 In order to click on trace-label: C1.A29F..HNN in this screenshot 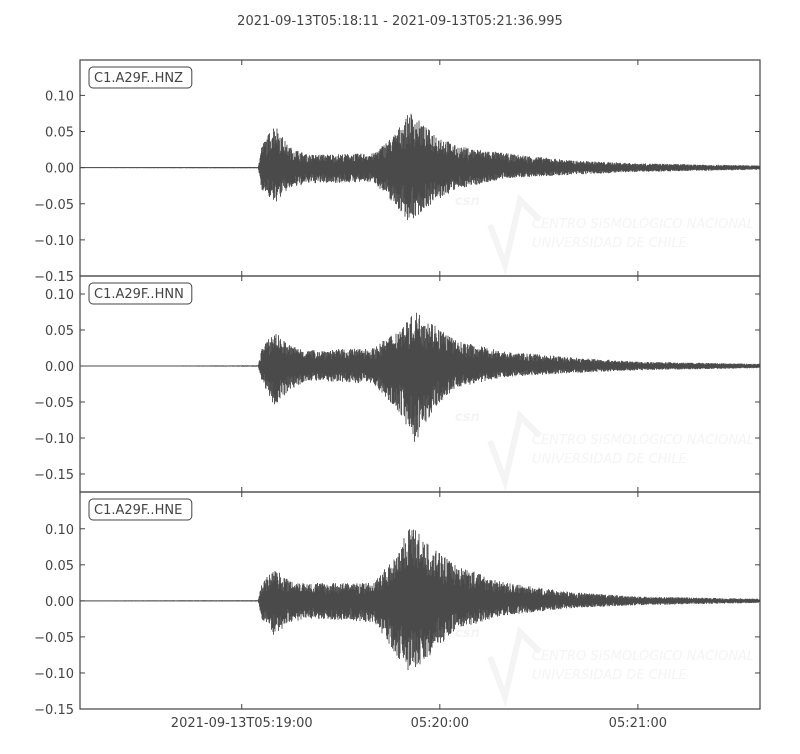, I will do `click(140, 293)`.